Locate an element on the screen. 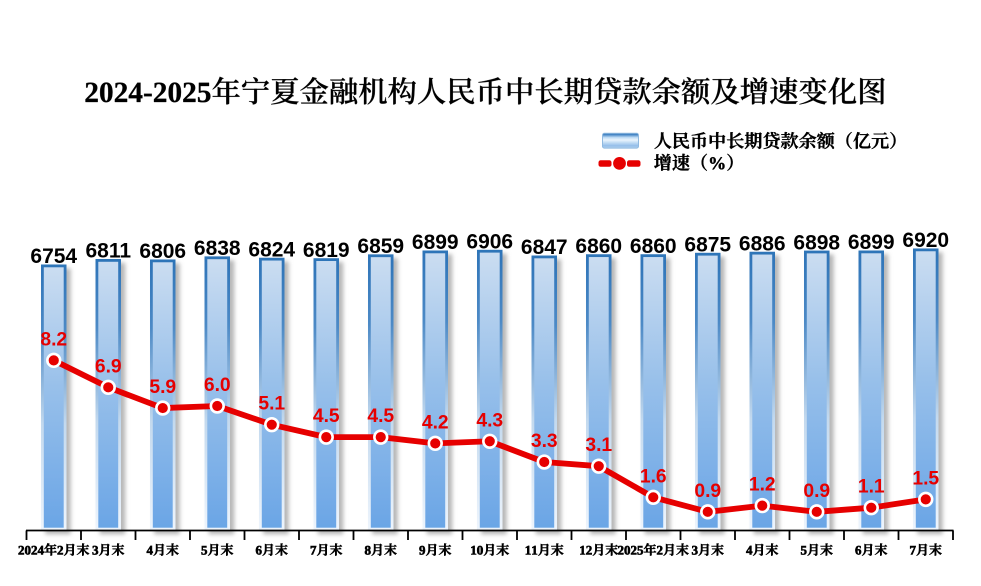 The image size is (981, 586). svg-text: 1.6 is located at coordinates (653, 476).